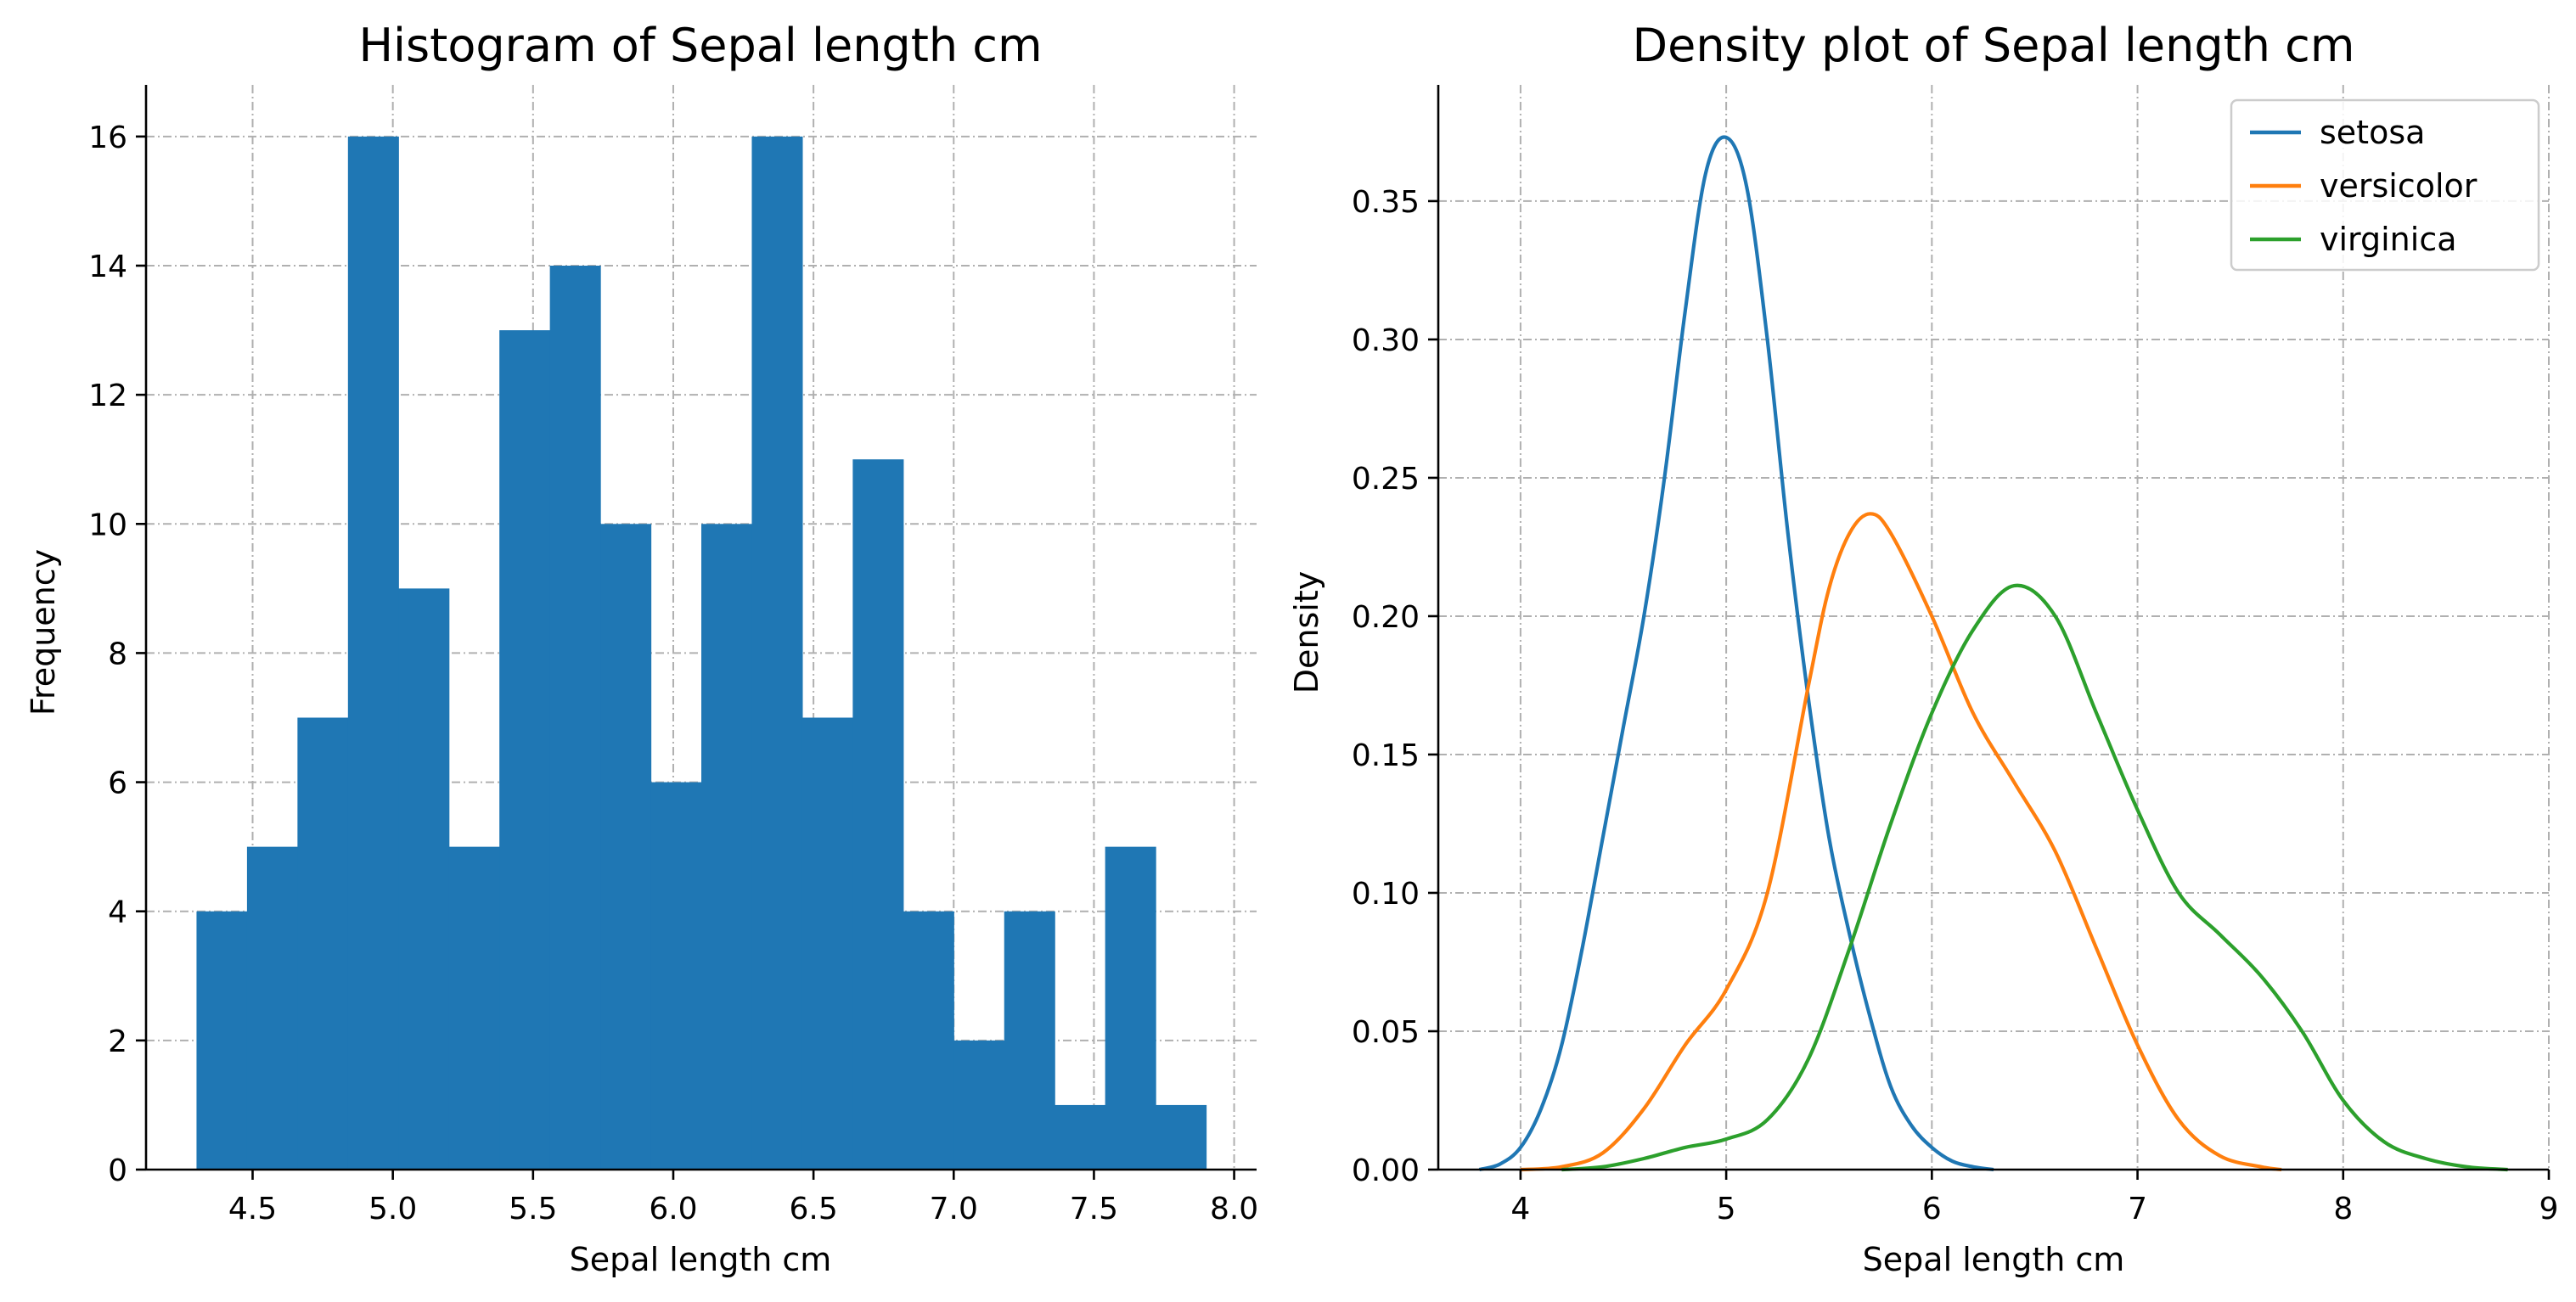 The image size is (2576, 1302). I want to click on legend-frame, so click(2385, 185).